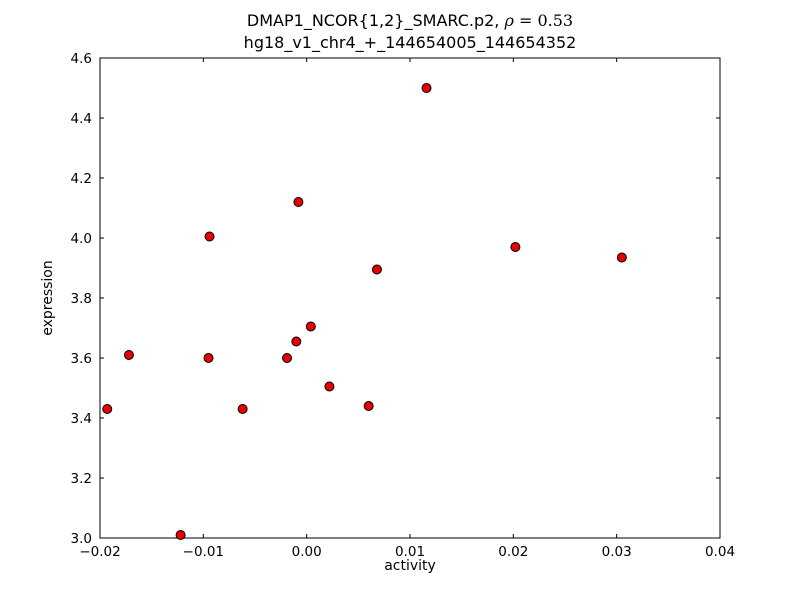 This screenshot has width=800, height=600. I want to click on y-tick-label: 4.4, so click(81, 119).